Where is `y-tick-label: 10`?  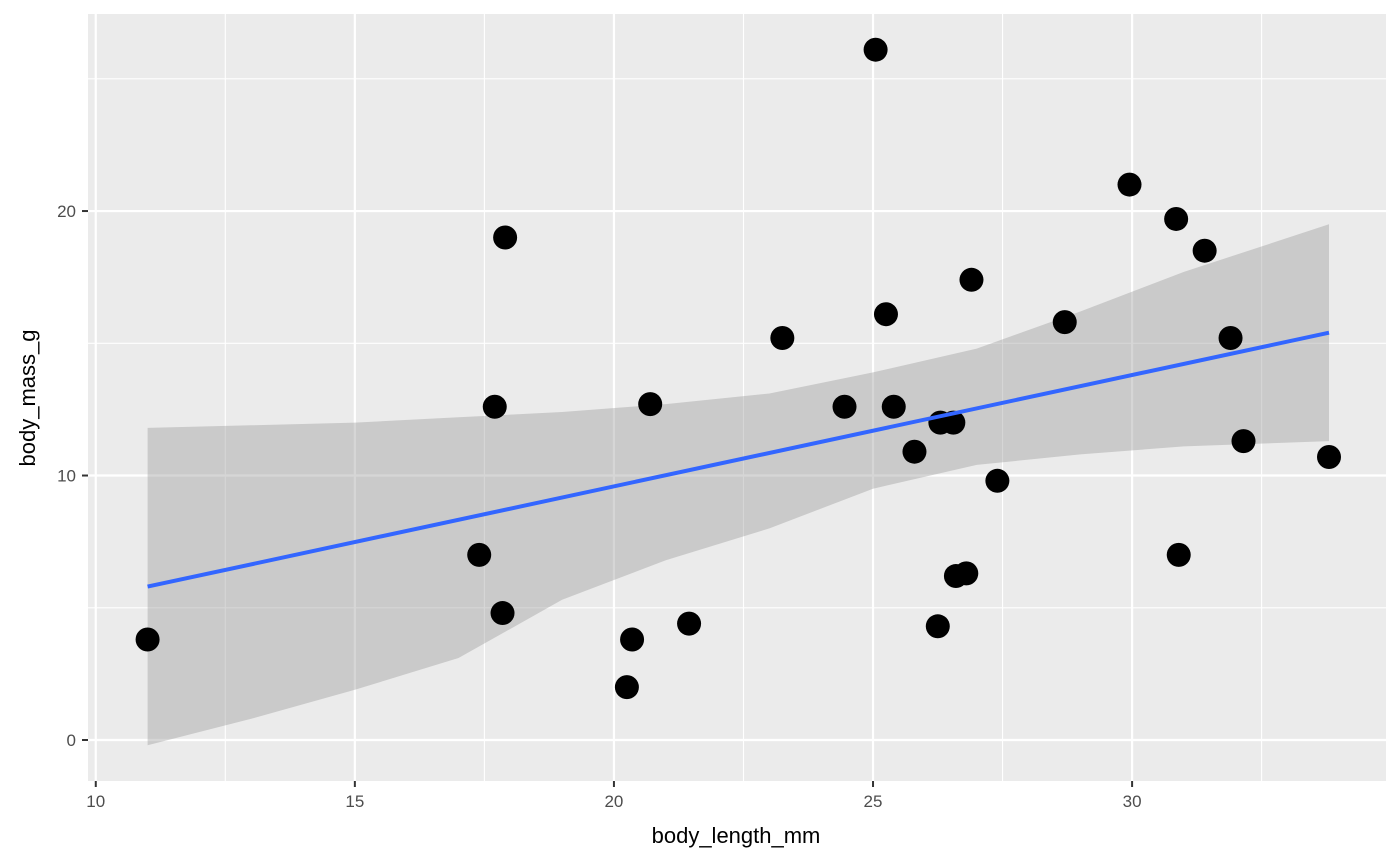
y-tick-label: 10 is located at coordinates (66, 476).